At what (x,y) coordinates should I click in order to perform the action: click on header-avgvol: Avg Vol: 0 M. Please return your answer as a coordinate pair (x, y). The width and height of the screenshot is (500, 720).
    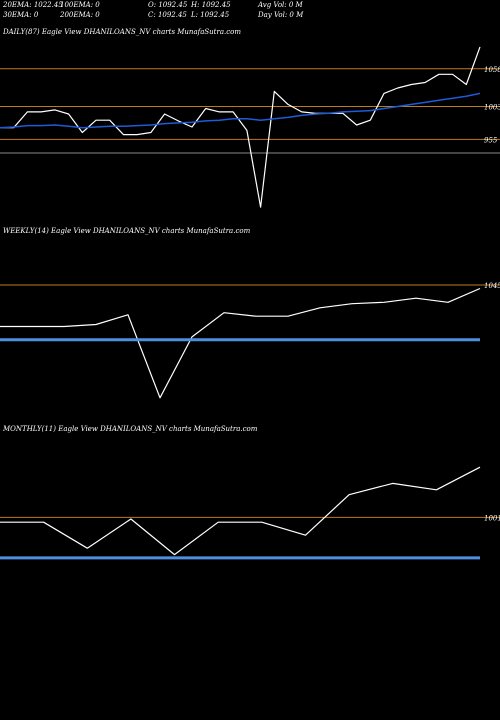
    Looking at the image, I should click on (280, 5).